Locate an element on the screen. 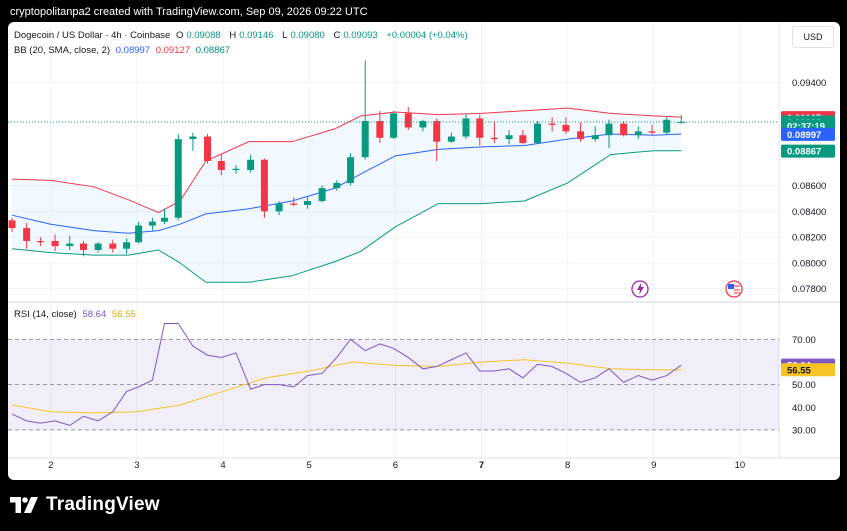 The image size is (847, 531). time-axis-label: 9 is located at coordinates (653, 465).